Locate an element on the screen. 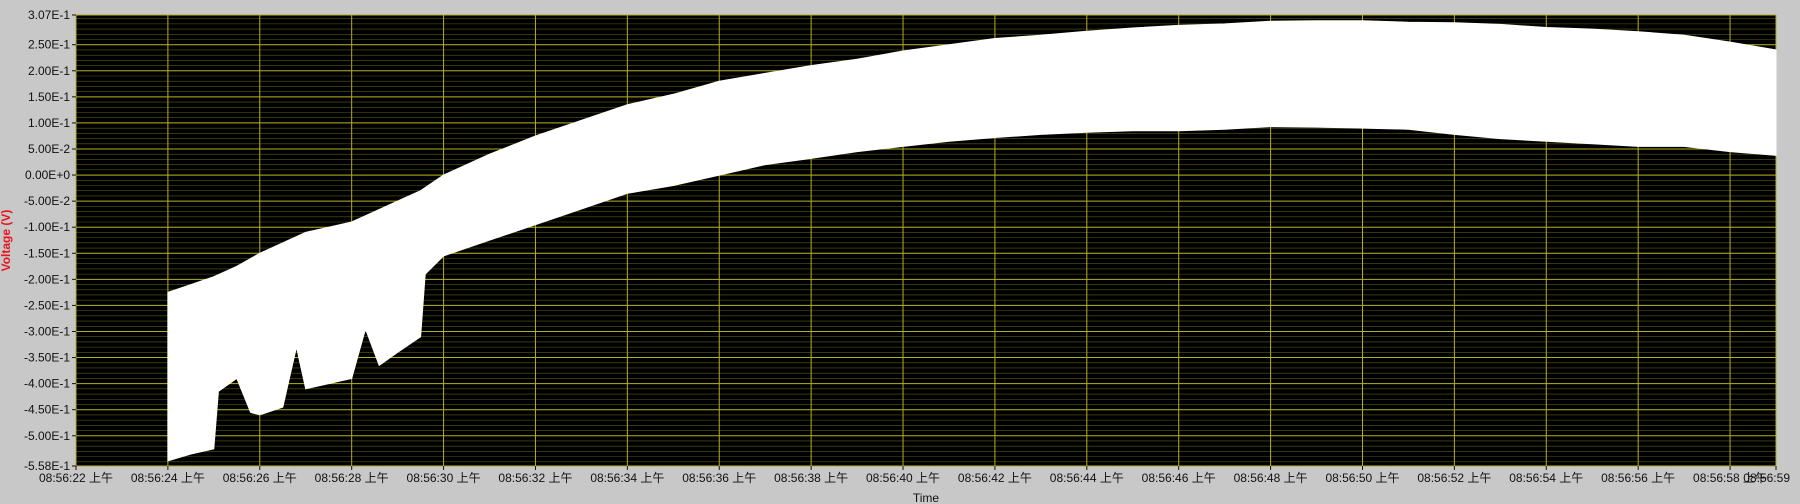  x-tick-label: 08:56:28 上午 is located at coordinates (352, 478).